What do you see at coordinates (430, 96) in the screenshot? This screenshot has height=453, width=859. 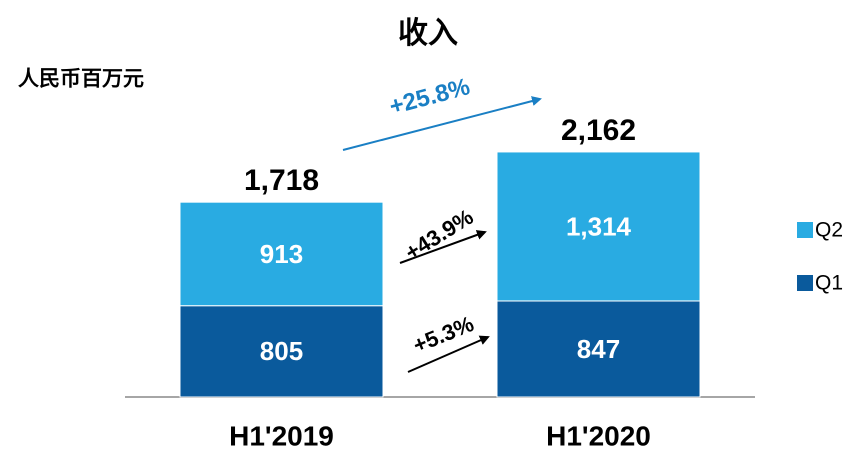 I see `annotation: +25.8%` at bounding box center [430, 96].